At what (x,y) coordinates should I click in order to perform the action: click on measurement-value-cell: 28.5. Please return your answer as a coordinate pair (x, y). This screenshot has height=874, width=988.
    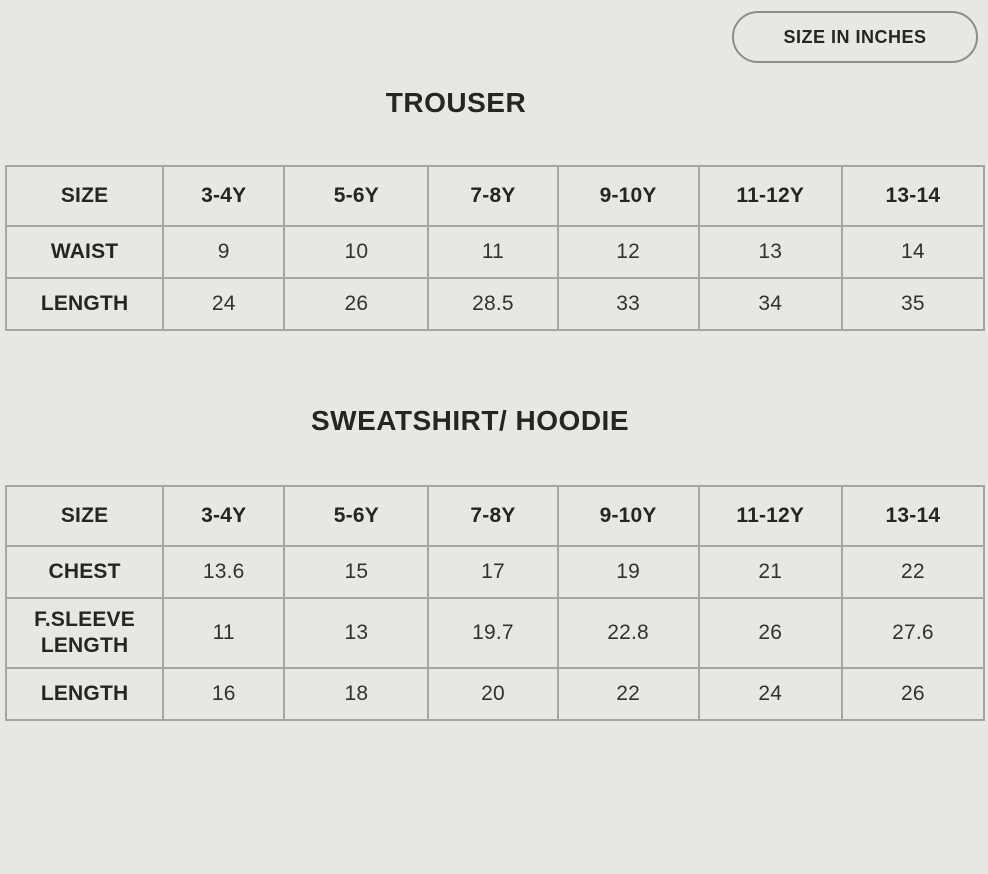
    Looking at the image, I should click on (493, 304).